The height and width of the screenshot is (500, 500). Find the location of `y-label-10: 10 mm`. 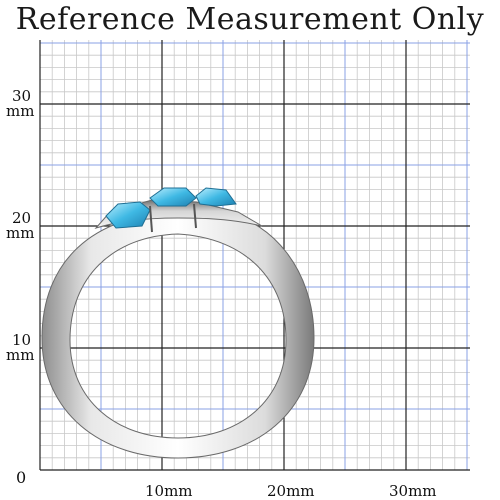

y-label-10: 10 mm is located at coordinates (20, 347).